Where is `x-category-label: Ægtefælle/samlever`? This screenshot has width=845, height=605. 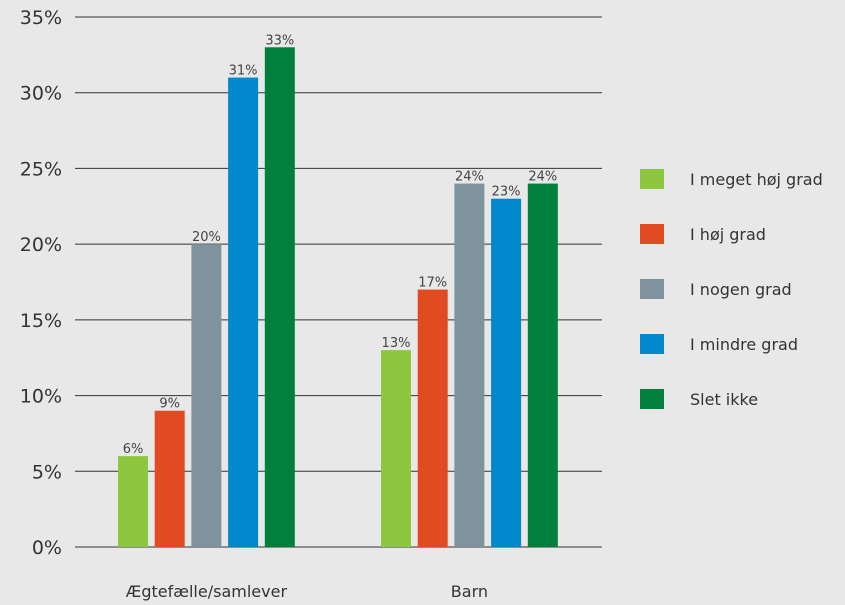 x-category-label: Ægtefælle/samlever is located at coordinates (207, 591).